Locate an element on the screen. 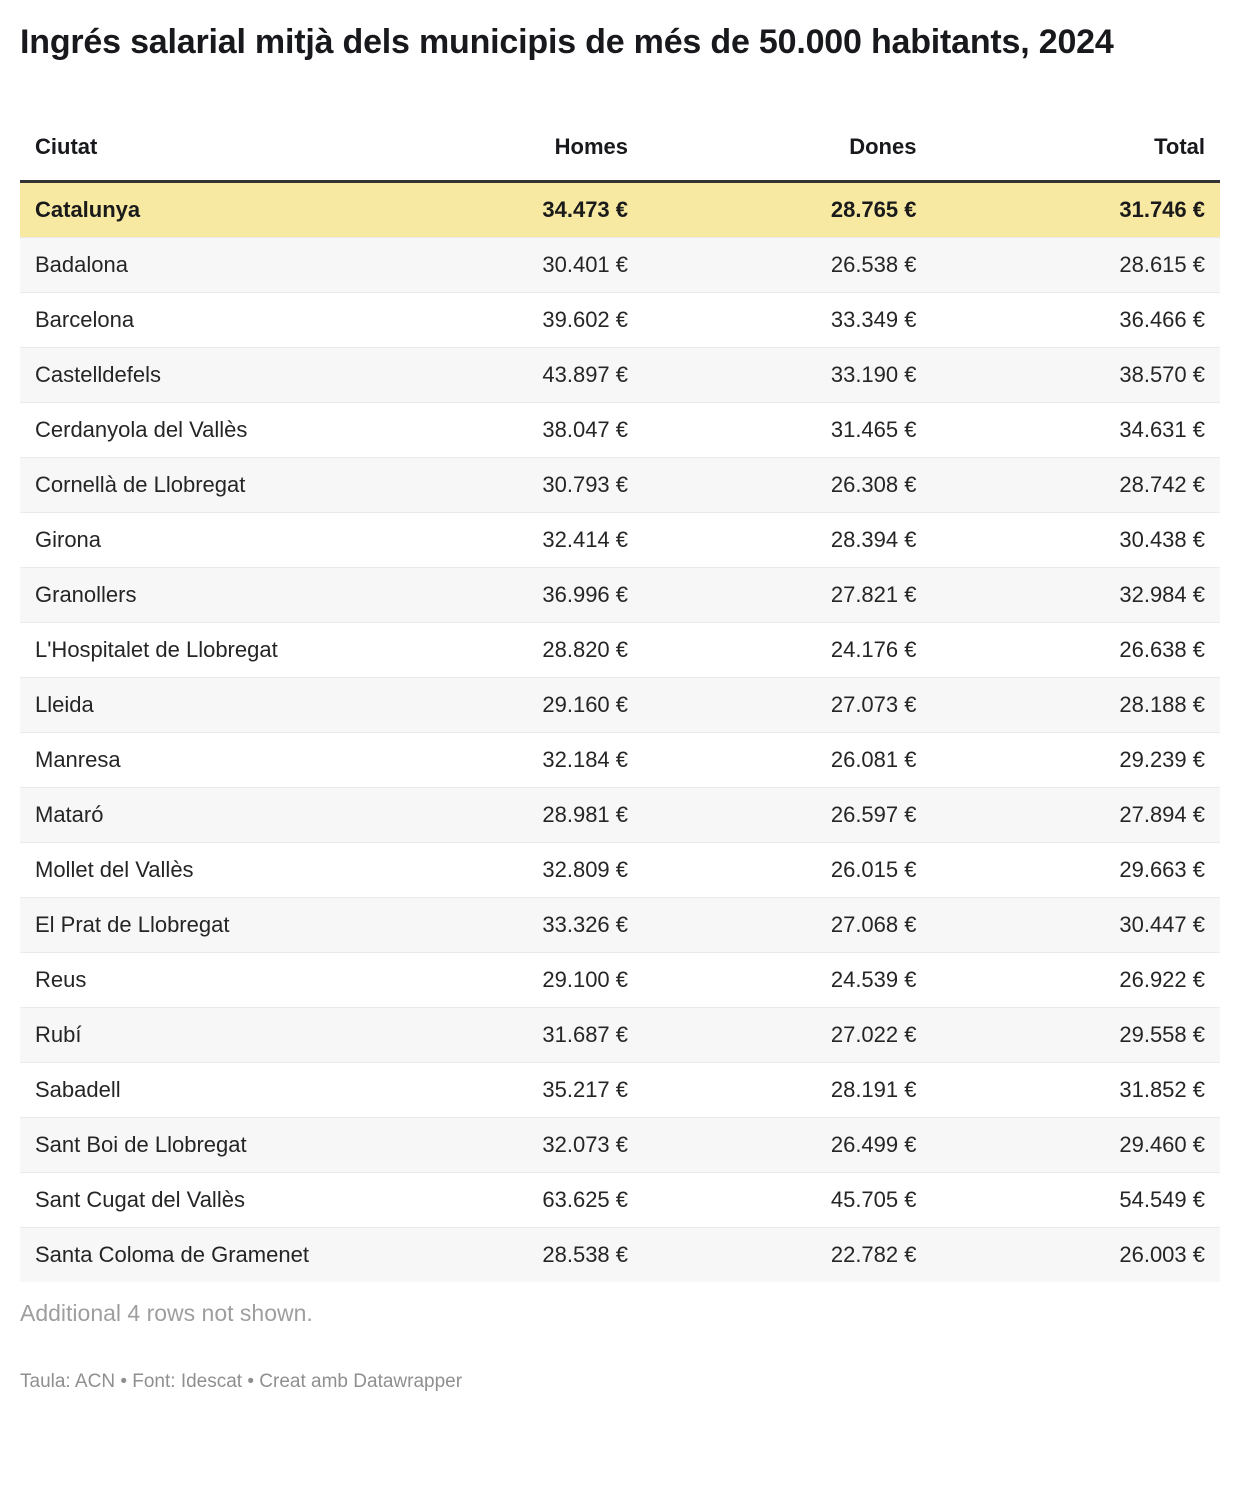  total-value-cell: 26.003 € is located at coordinates (1162, 1254).